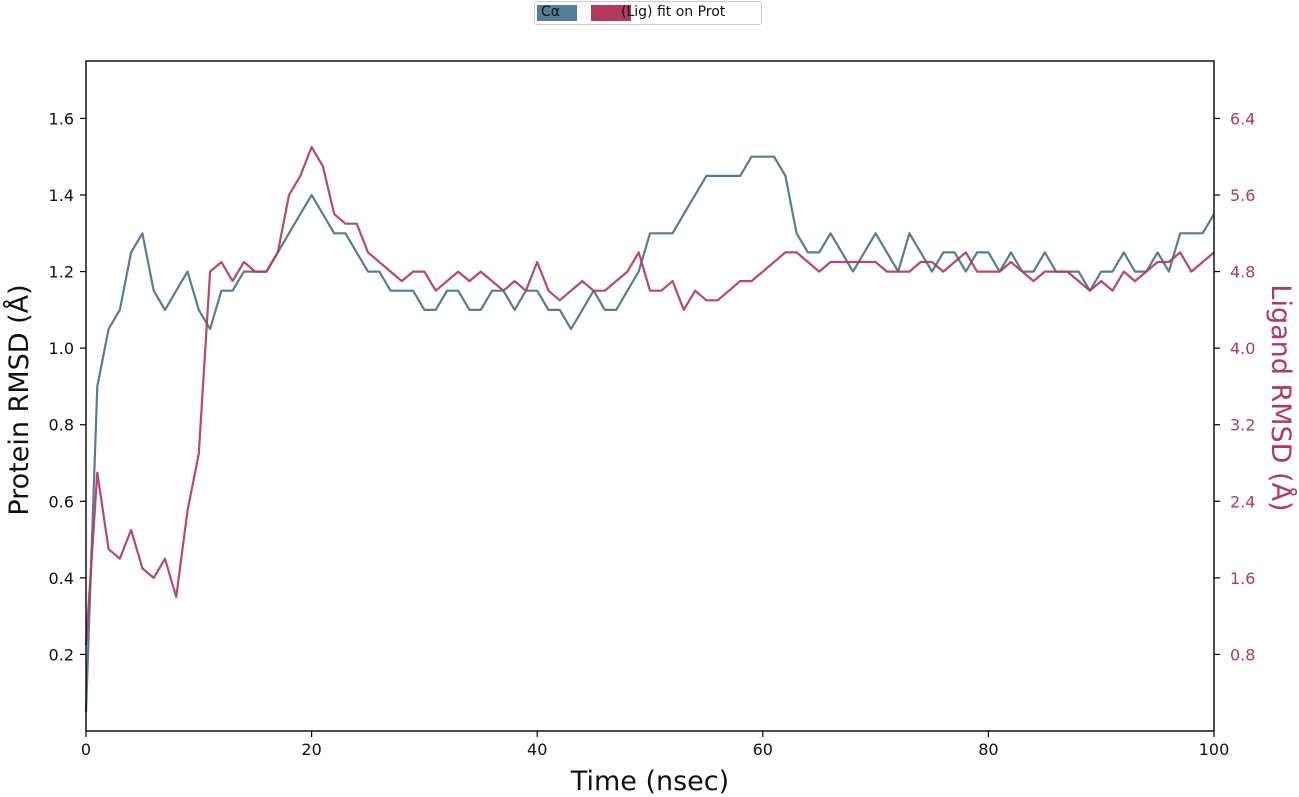 This screenshot has height=797, width=1299. What do you see at coordinates (649, 781) in the screenshot?
I see `x-axis-title: Time (nsec)` at bounding box center [649, 781].